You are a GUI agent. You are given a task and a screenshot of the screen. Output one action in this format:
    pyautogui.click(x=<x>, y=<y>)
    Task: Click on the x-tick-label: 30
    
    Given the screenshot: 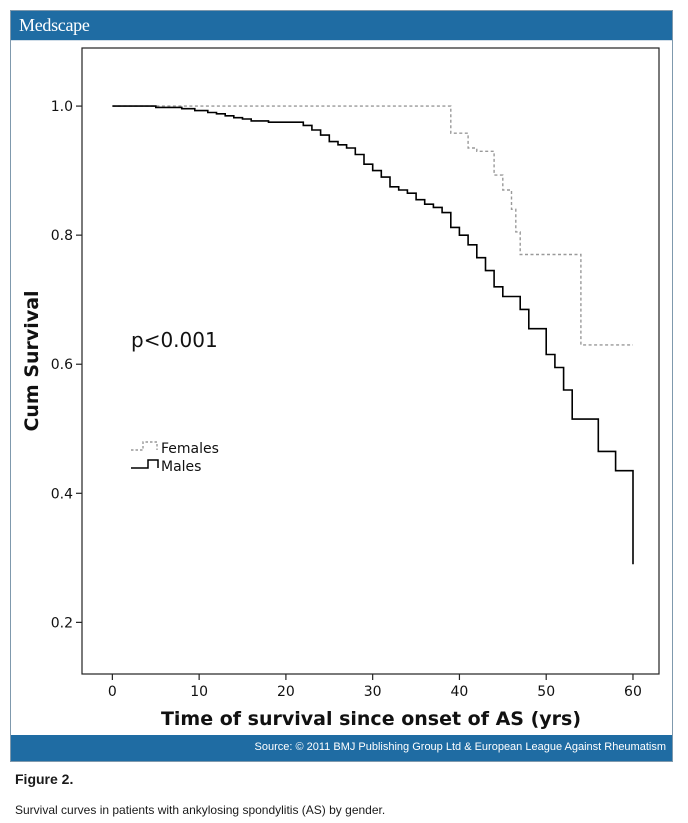 What is the action you would take?
    pyautogui.click(x=373, y=692)
    